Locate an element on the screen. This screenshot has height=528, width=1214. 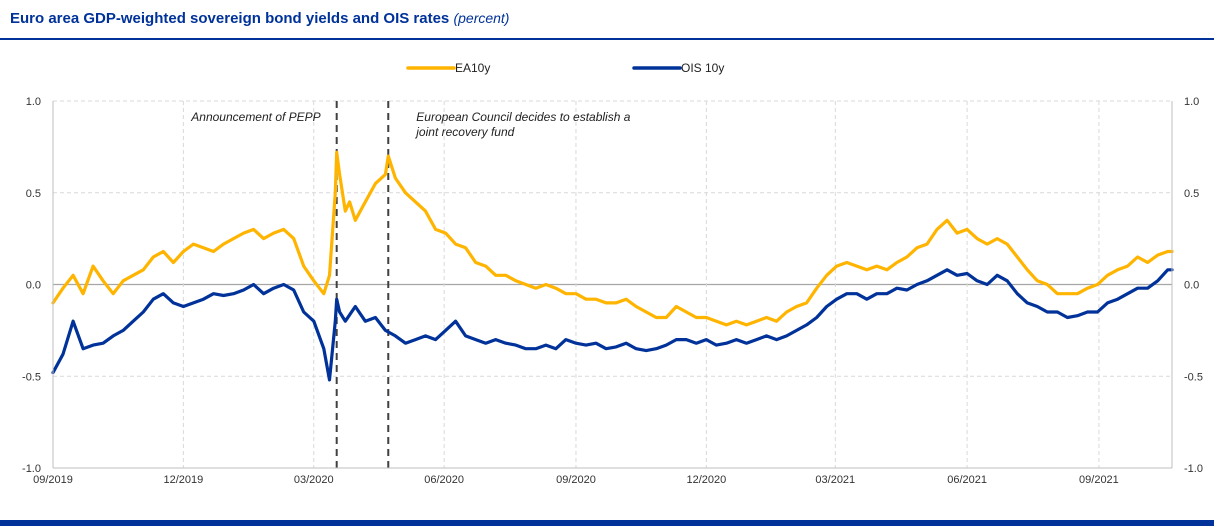
y-tick-label-right: 1.0 is located at coordinates (1191, 102).